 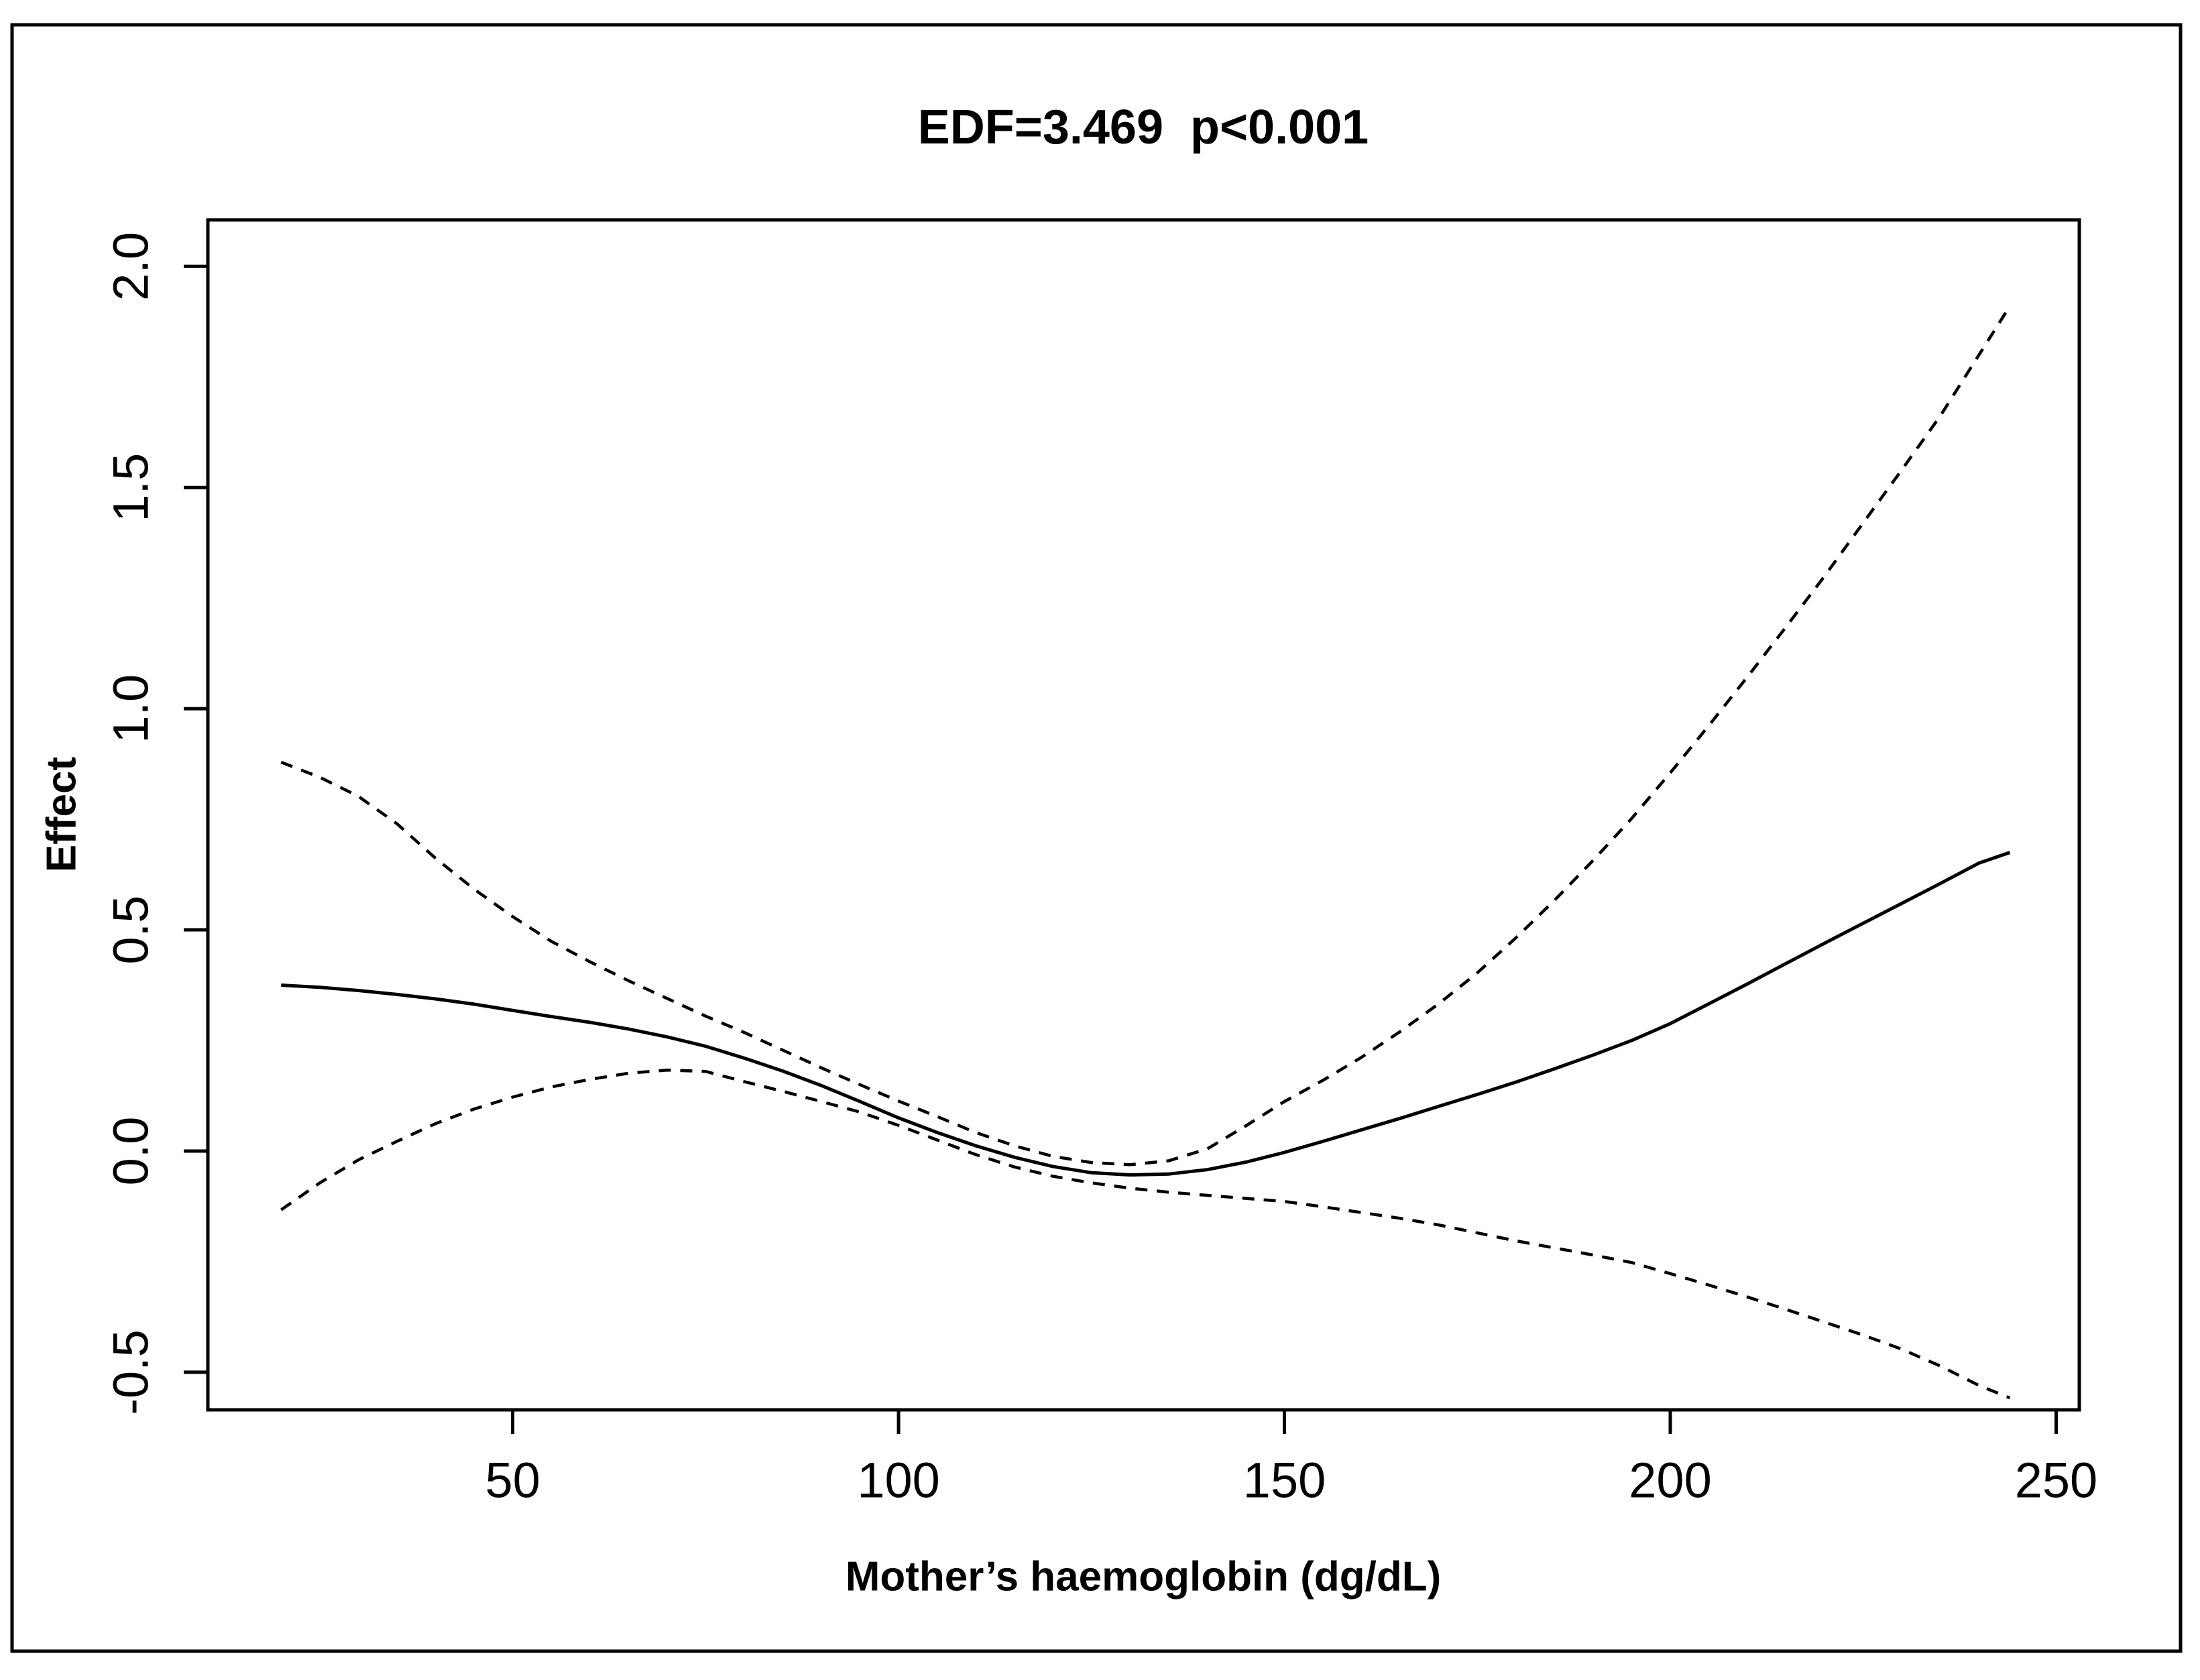 I want to click on x-axis-label: Mother’s haemoglobin (dg/dL), so click(x=1144, y=1577).